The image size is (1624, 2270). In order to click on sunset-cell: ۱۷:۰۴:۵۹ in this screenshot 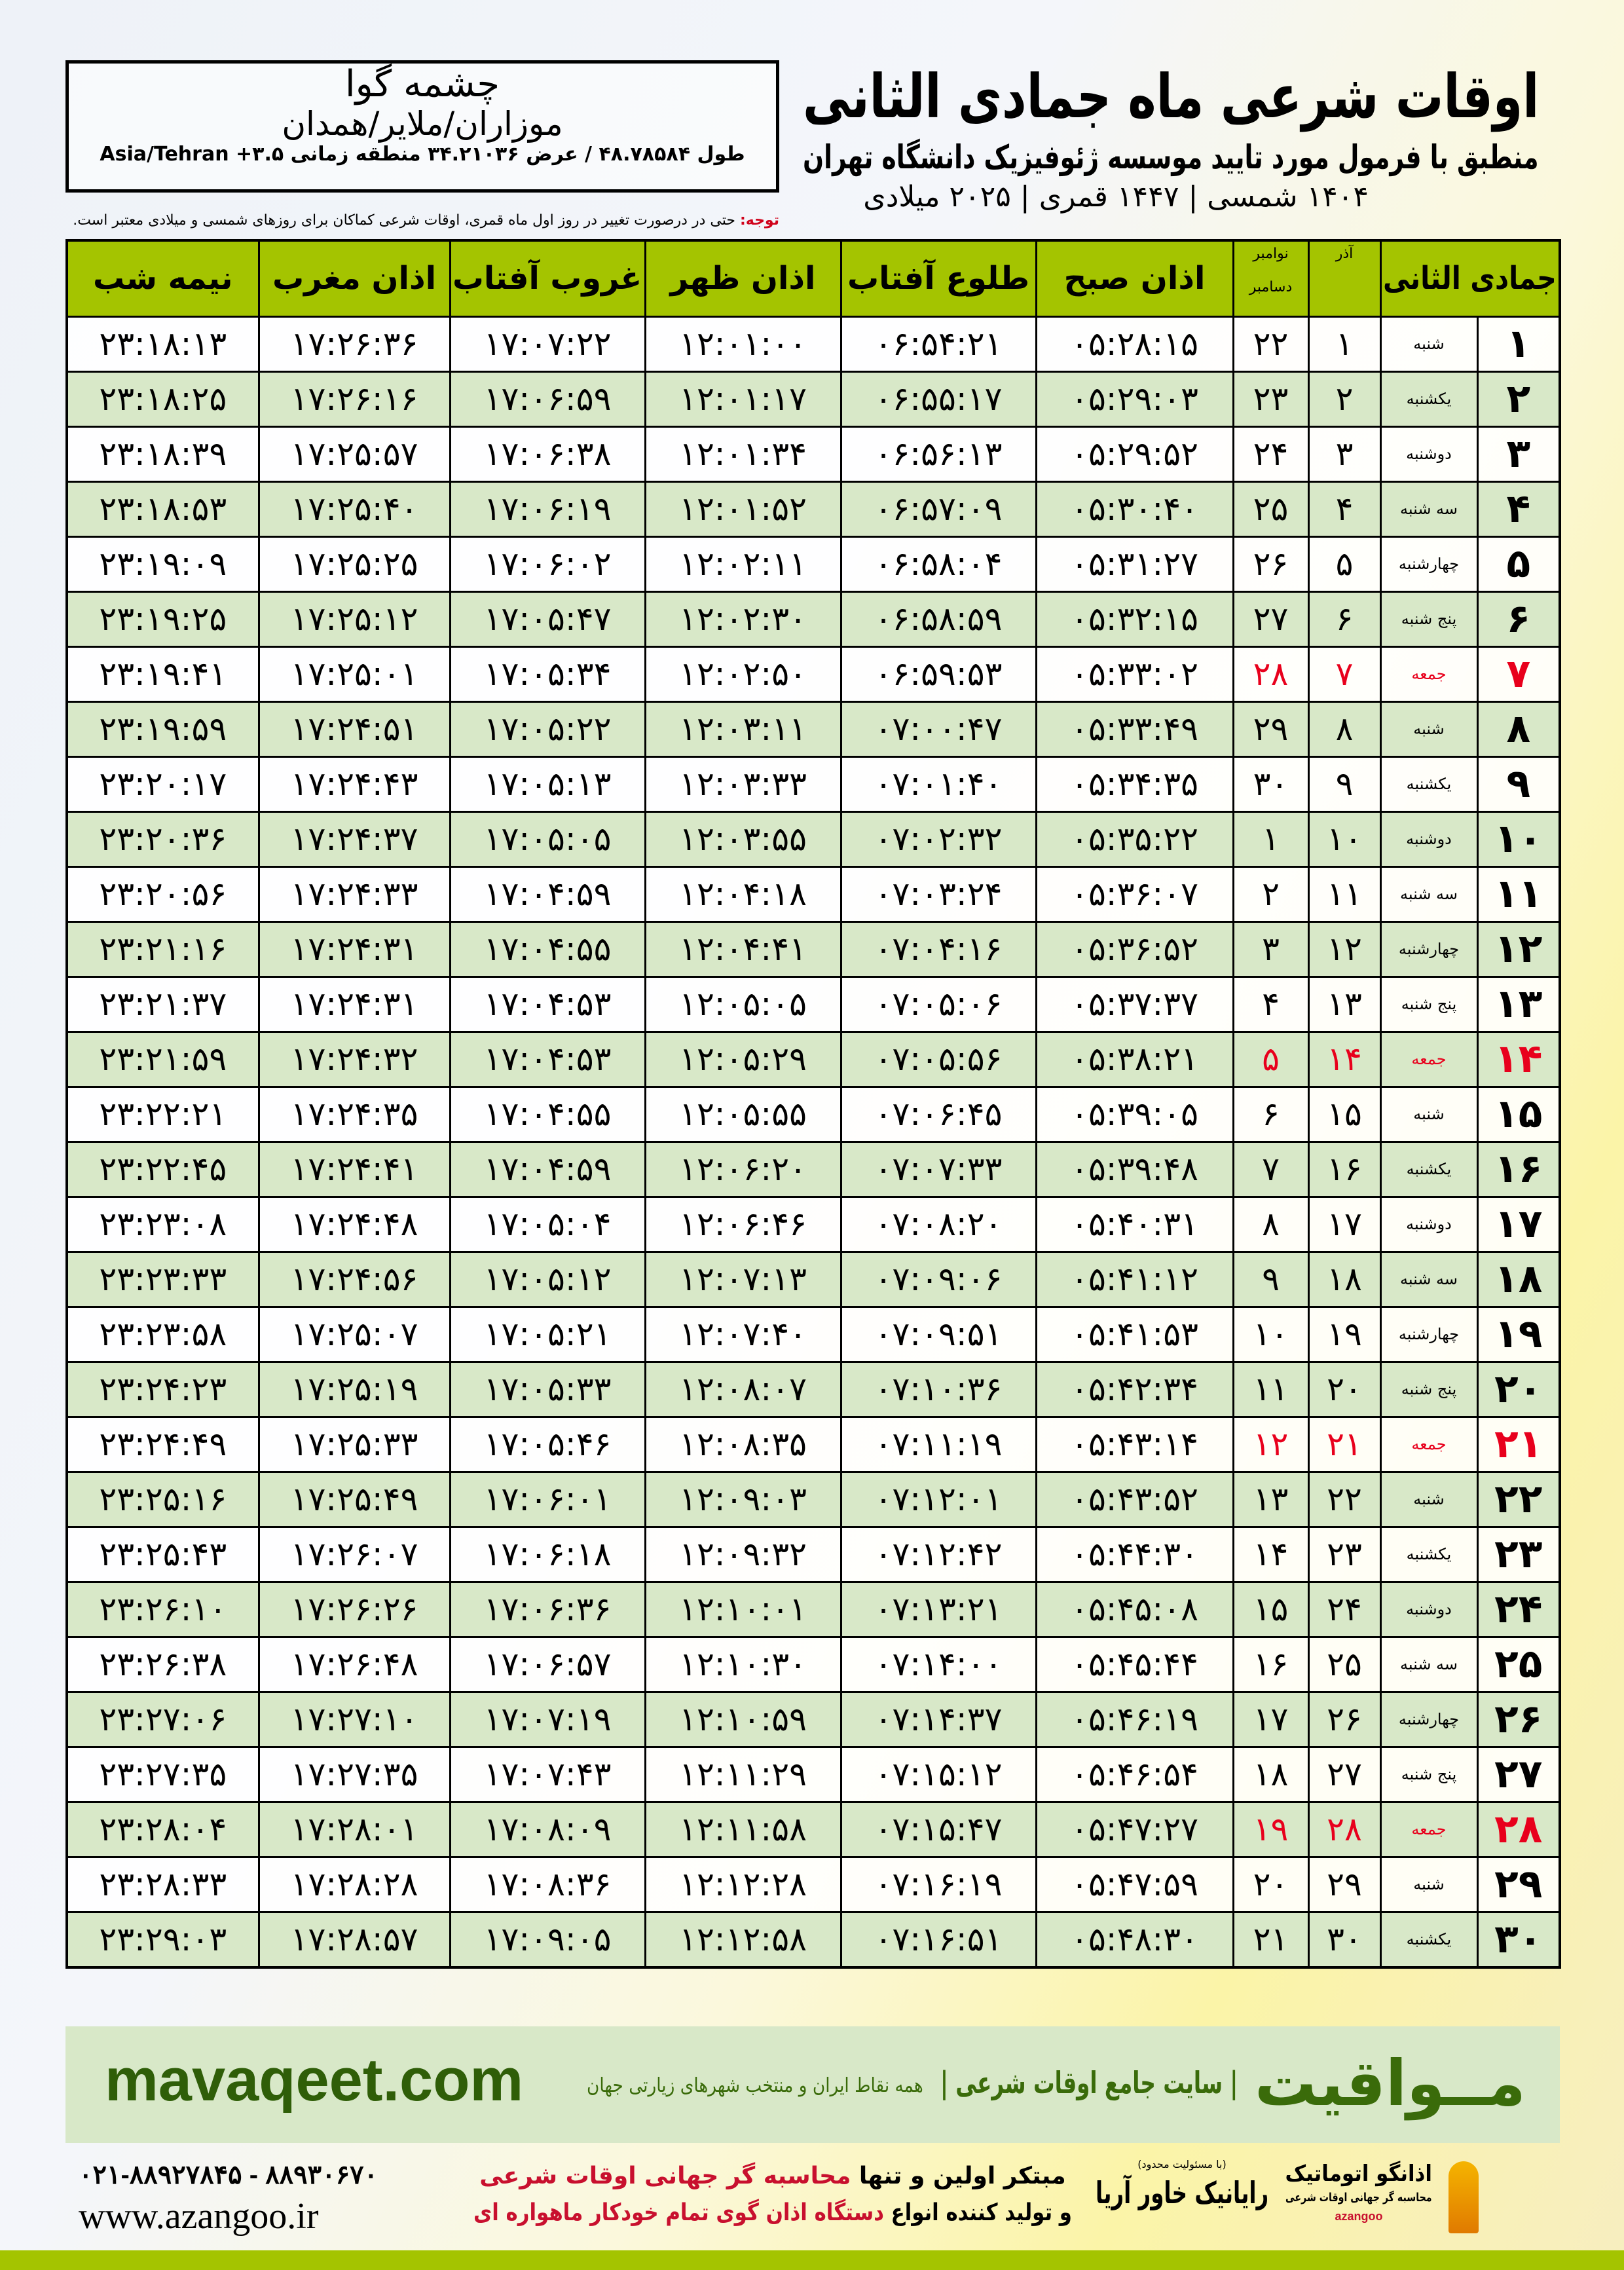, I will do `click(547, 1168)`.